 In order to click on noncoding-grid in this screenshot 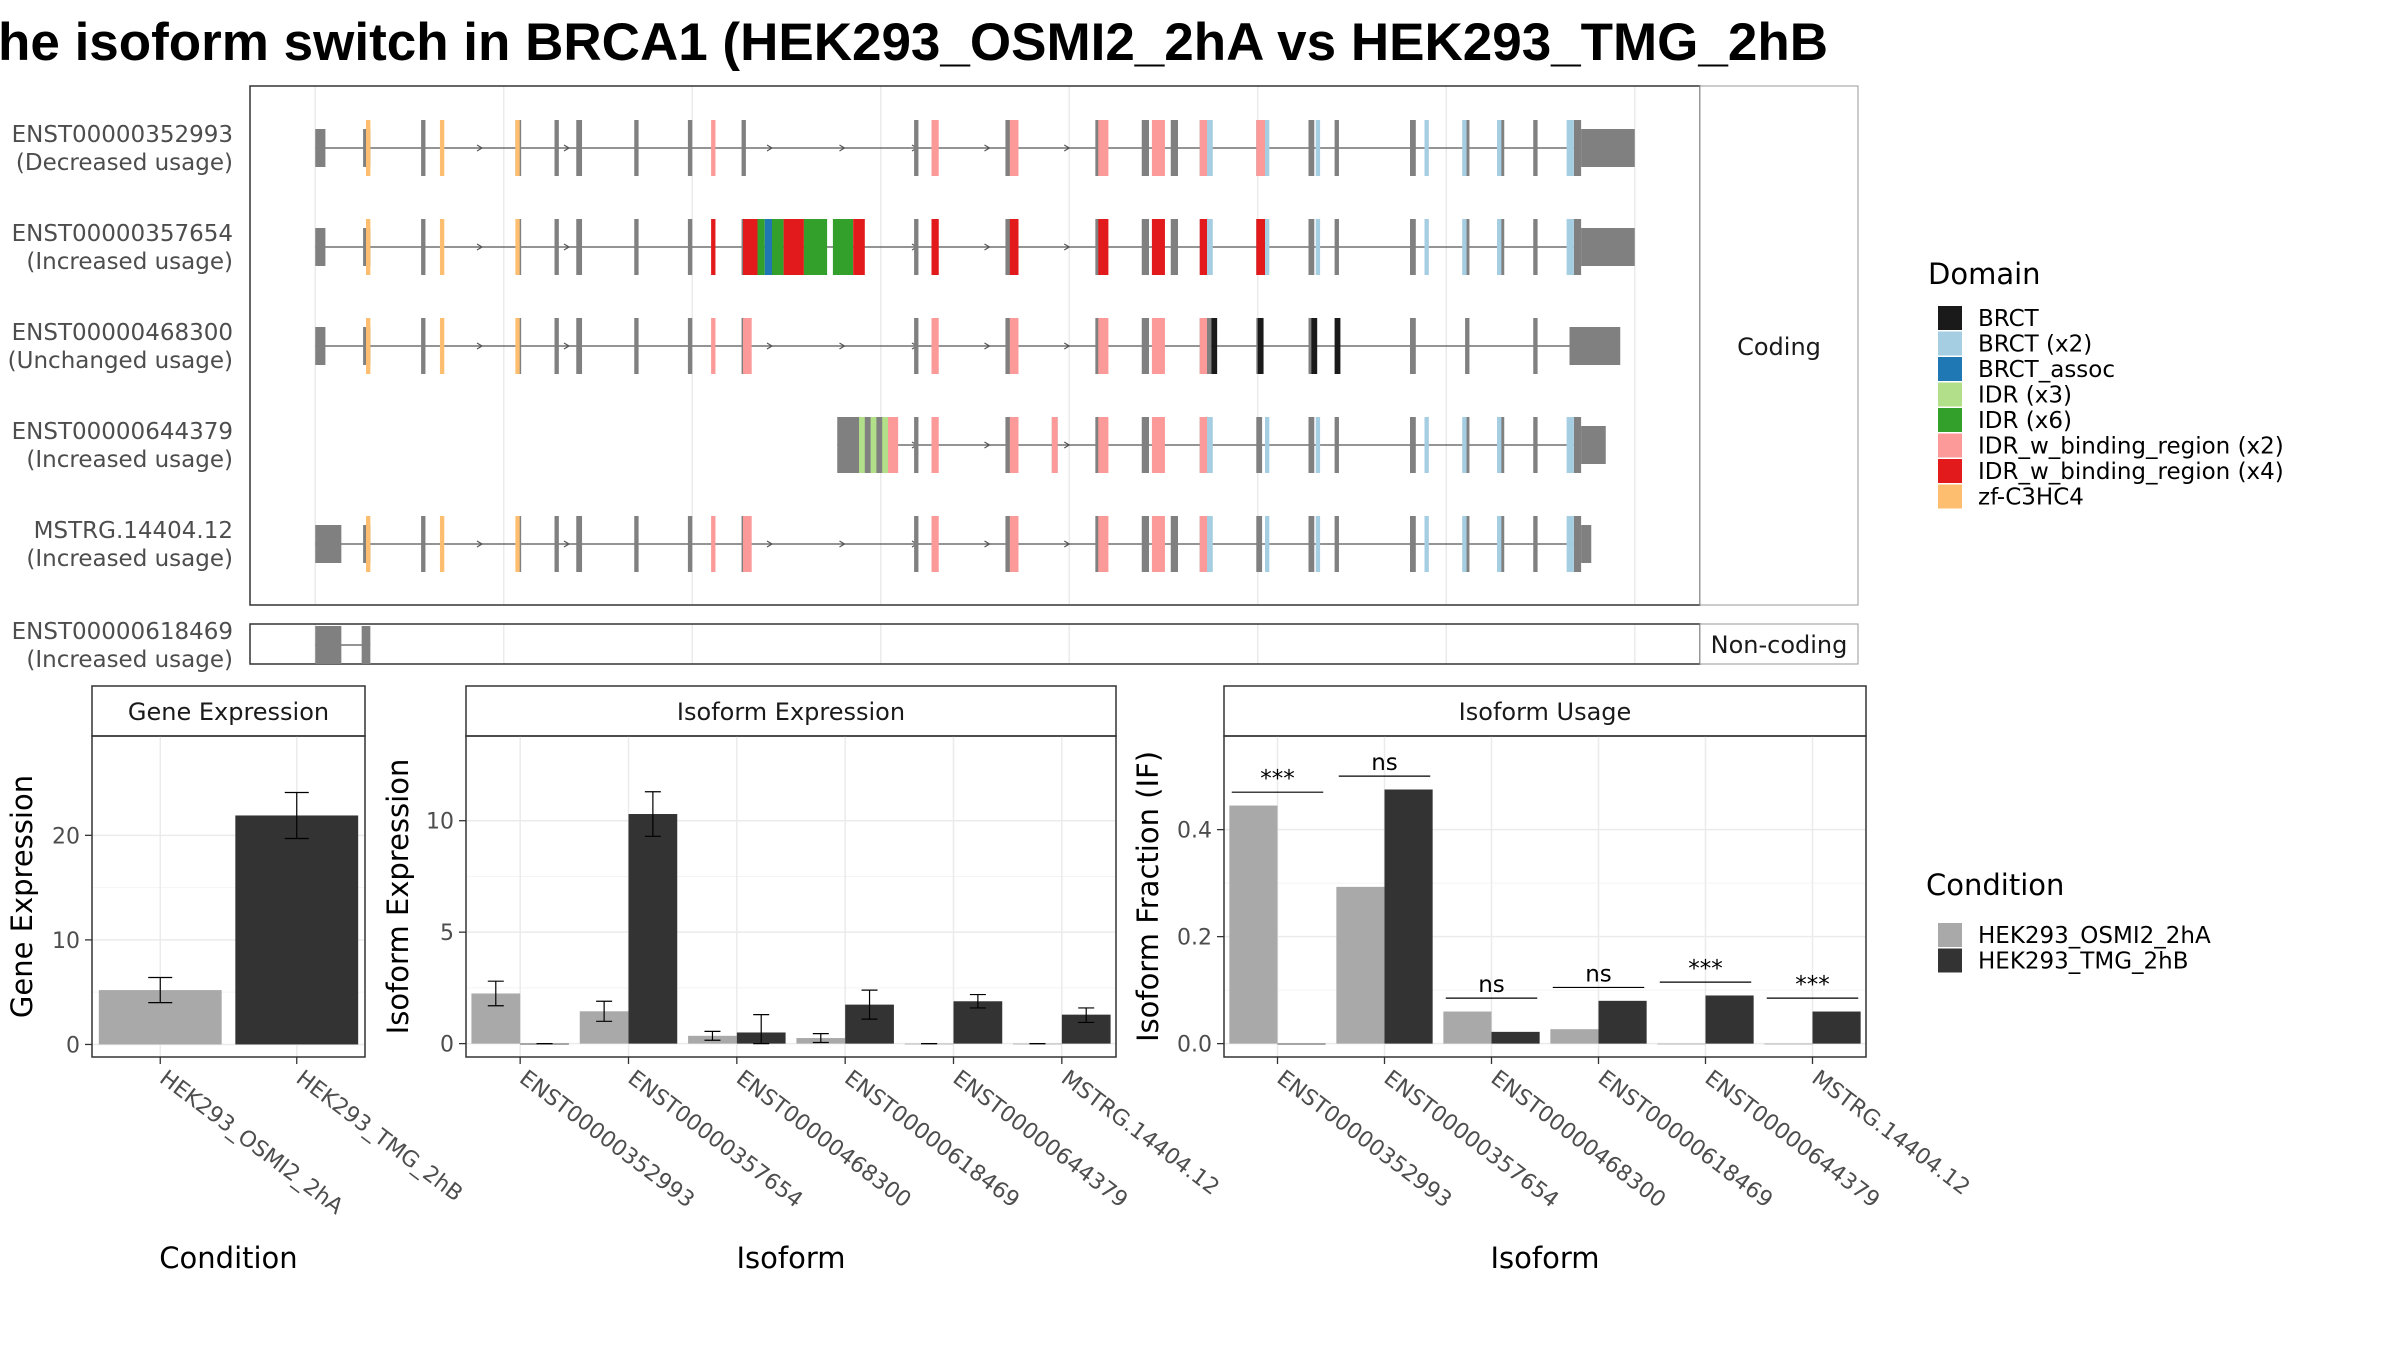, I will do `click(975, 644)`.